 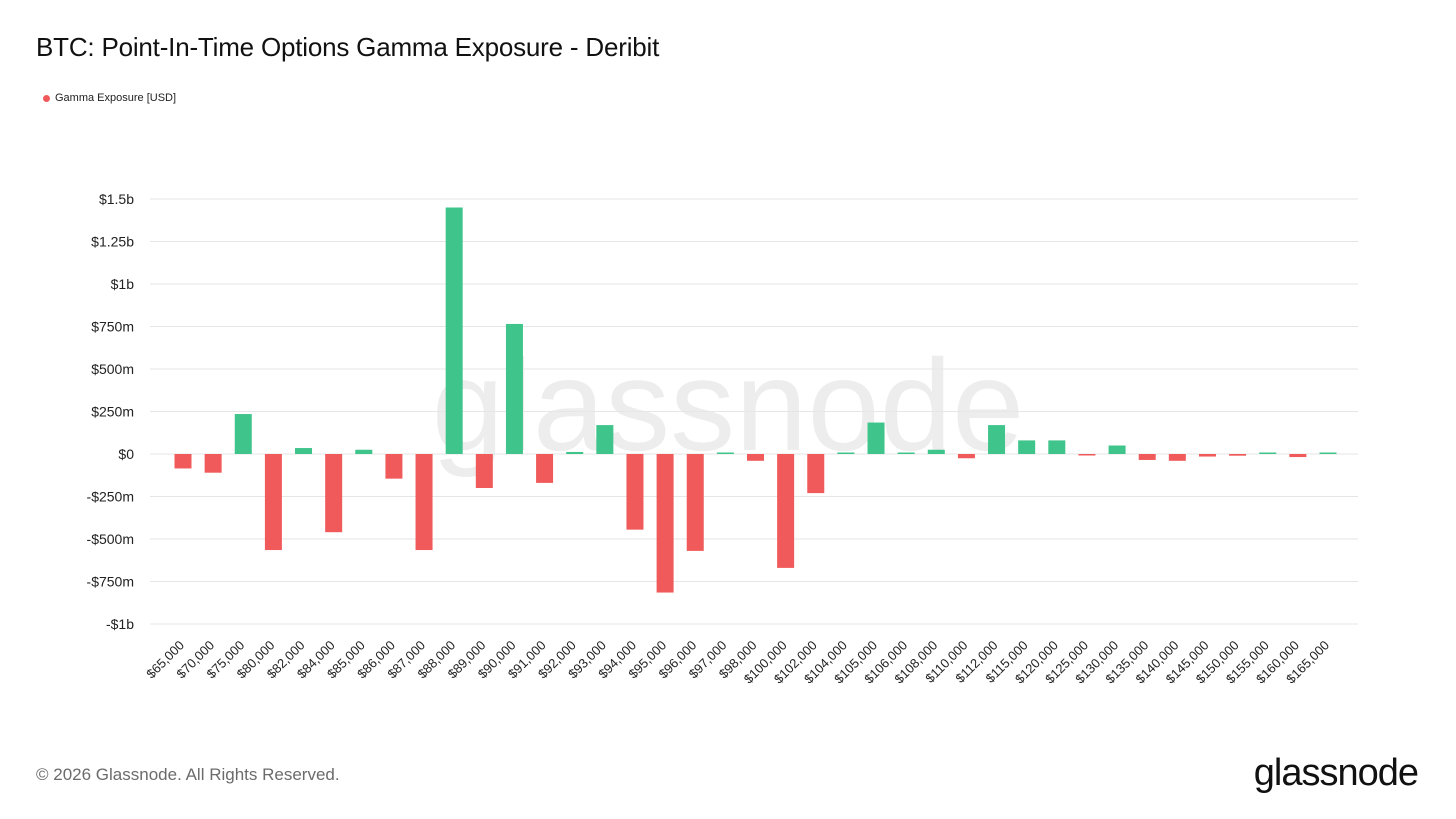 What do you see at coordinates (188, 774) in the screenshot?
I see `copyright-notice: © 2026 Glassnode. All Rights Reserved.` at bounding box center [188, 774].